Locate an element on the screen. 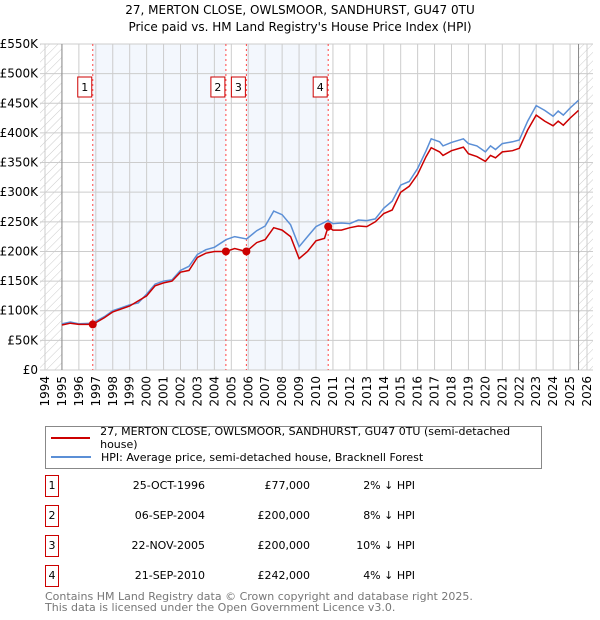 Image resolution: width=600 pixels, height=620 pixels. x-tick-label: 2008 is located at coordinates (282, 391).